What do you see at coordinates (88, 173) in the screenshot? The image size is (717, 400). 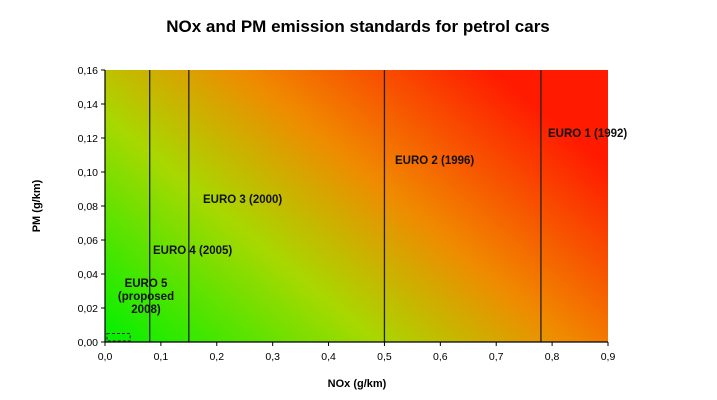 I see `y-tick-label: 0,10` at bounding box center [88, 173].